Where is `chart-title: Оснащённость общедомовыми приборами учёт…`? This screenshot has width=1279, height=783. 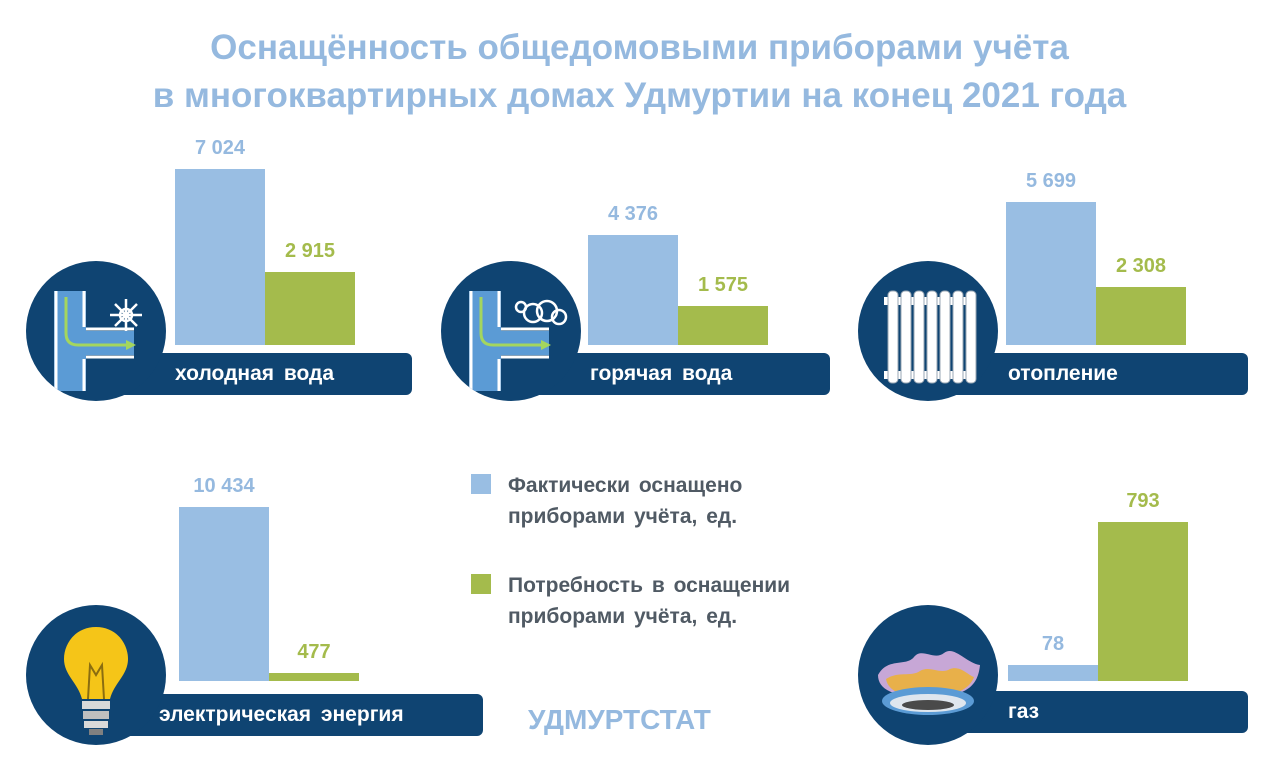
chart-title: Оснащённость общедомовыми приборами учёт… is located at coordinates (639, 72).